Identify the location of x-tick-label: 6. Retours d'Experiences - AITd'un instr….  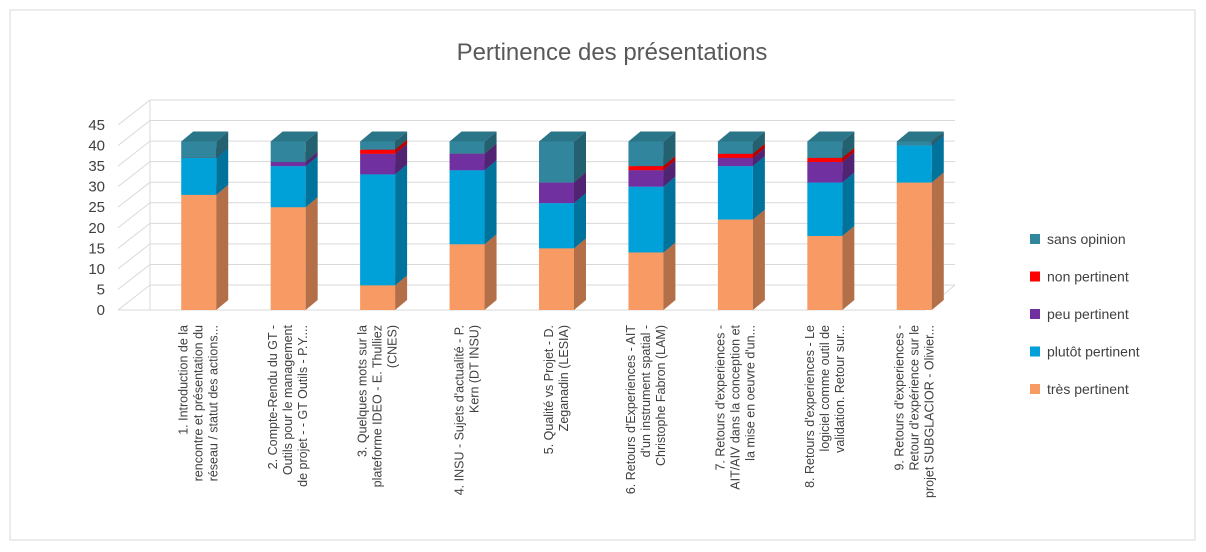
(646, 409).